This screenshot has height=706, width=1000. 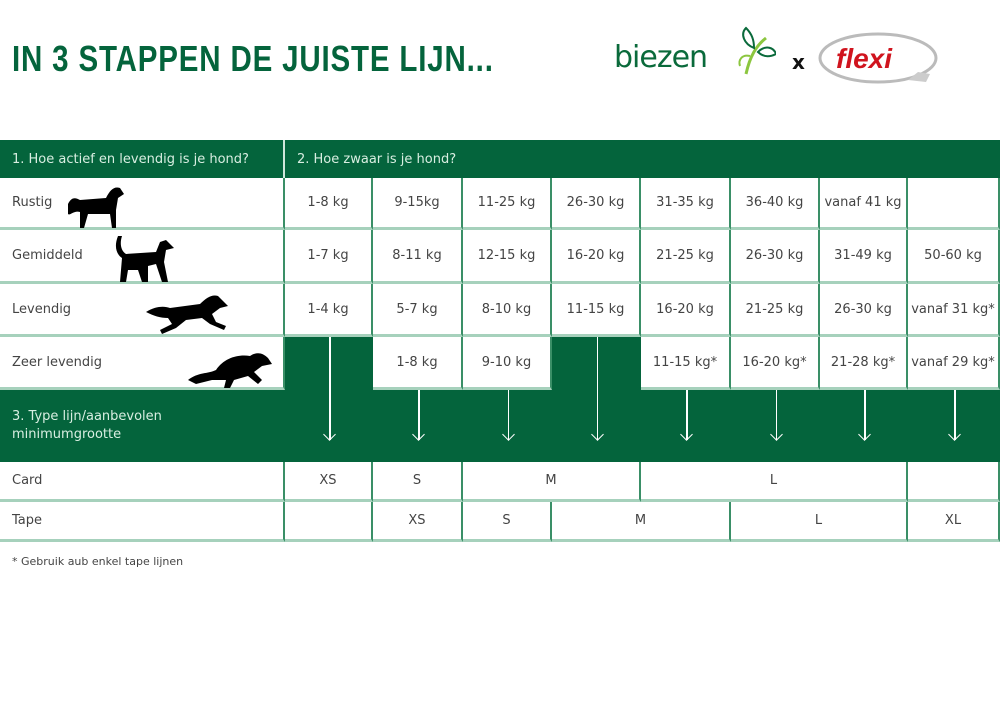 I want to click on flexi-logo: flexi, so click(x=879, y=60).